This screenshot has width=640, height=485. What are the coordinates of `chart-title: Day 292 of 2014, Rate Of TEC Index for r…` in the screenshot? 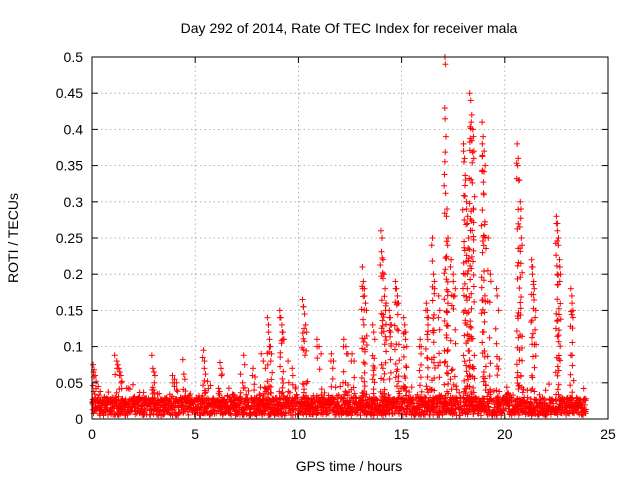 It's located at (349, 28).